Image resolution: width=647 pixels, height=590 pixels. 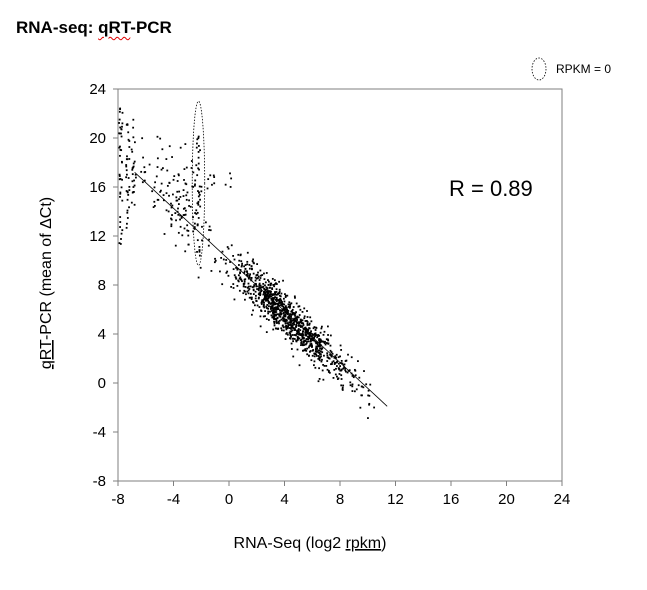 I want to click on x-tick-label: 24, so click(x=562, y=499).